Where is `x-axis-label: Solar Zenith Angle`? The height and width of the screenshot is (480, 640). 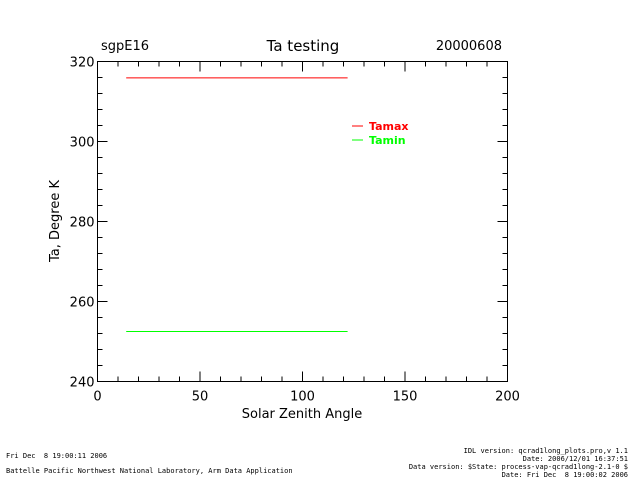
x-axis-label: Solar Zenith Angle is located at coordinates (302, 414).